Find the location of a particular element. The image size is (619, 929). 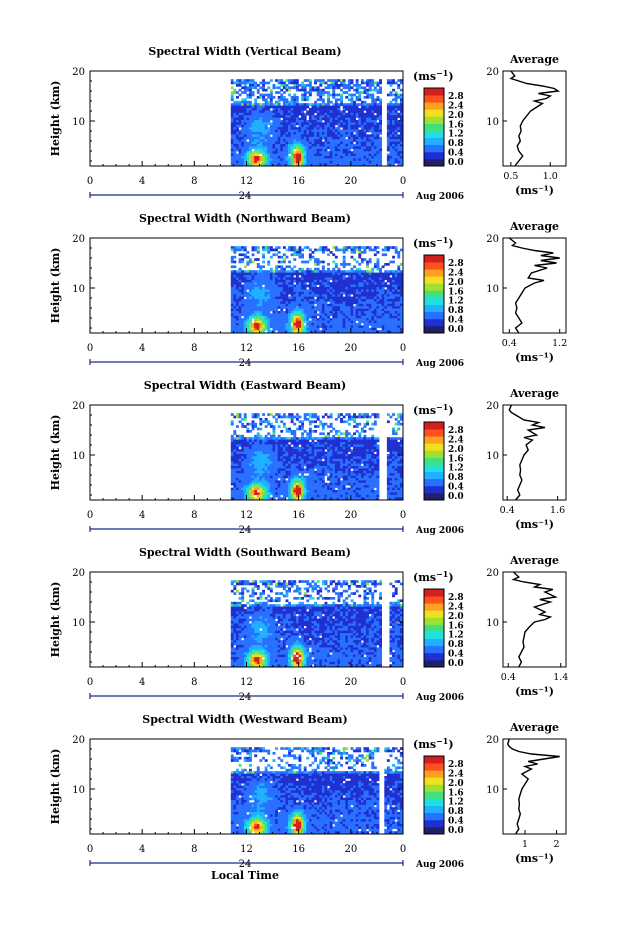

colorbar-swatch is located at coordinates (434, 162).